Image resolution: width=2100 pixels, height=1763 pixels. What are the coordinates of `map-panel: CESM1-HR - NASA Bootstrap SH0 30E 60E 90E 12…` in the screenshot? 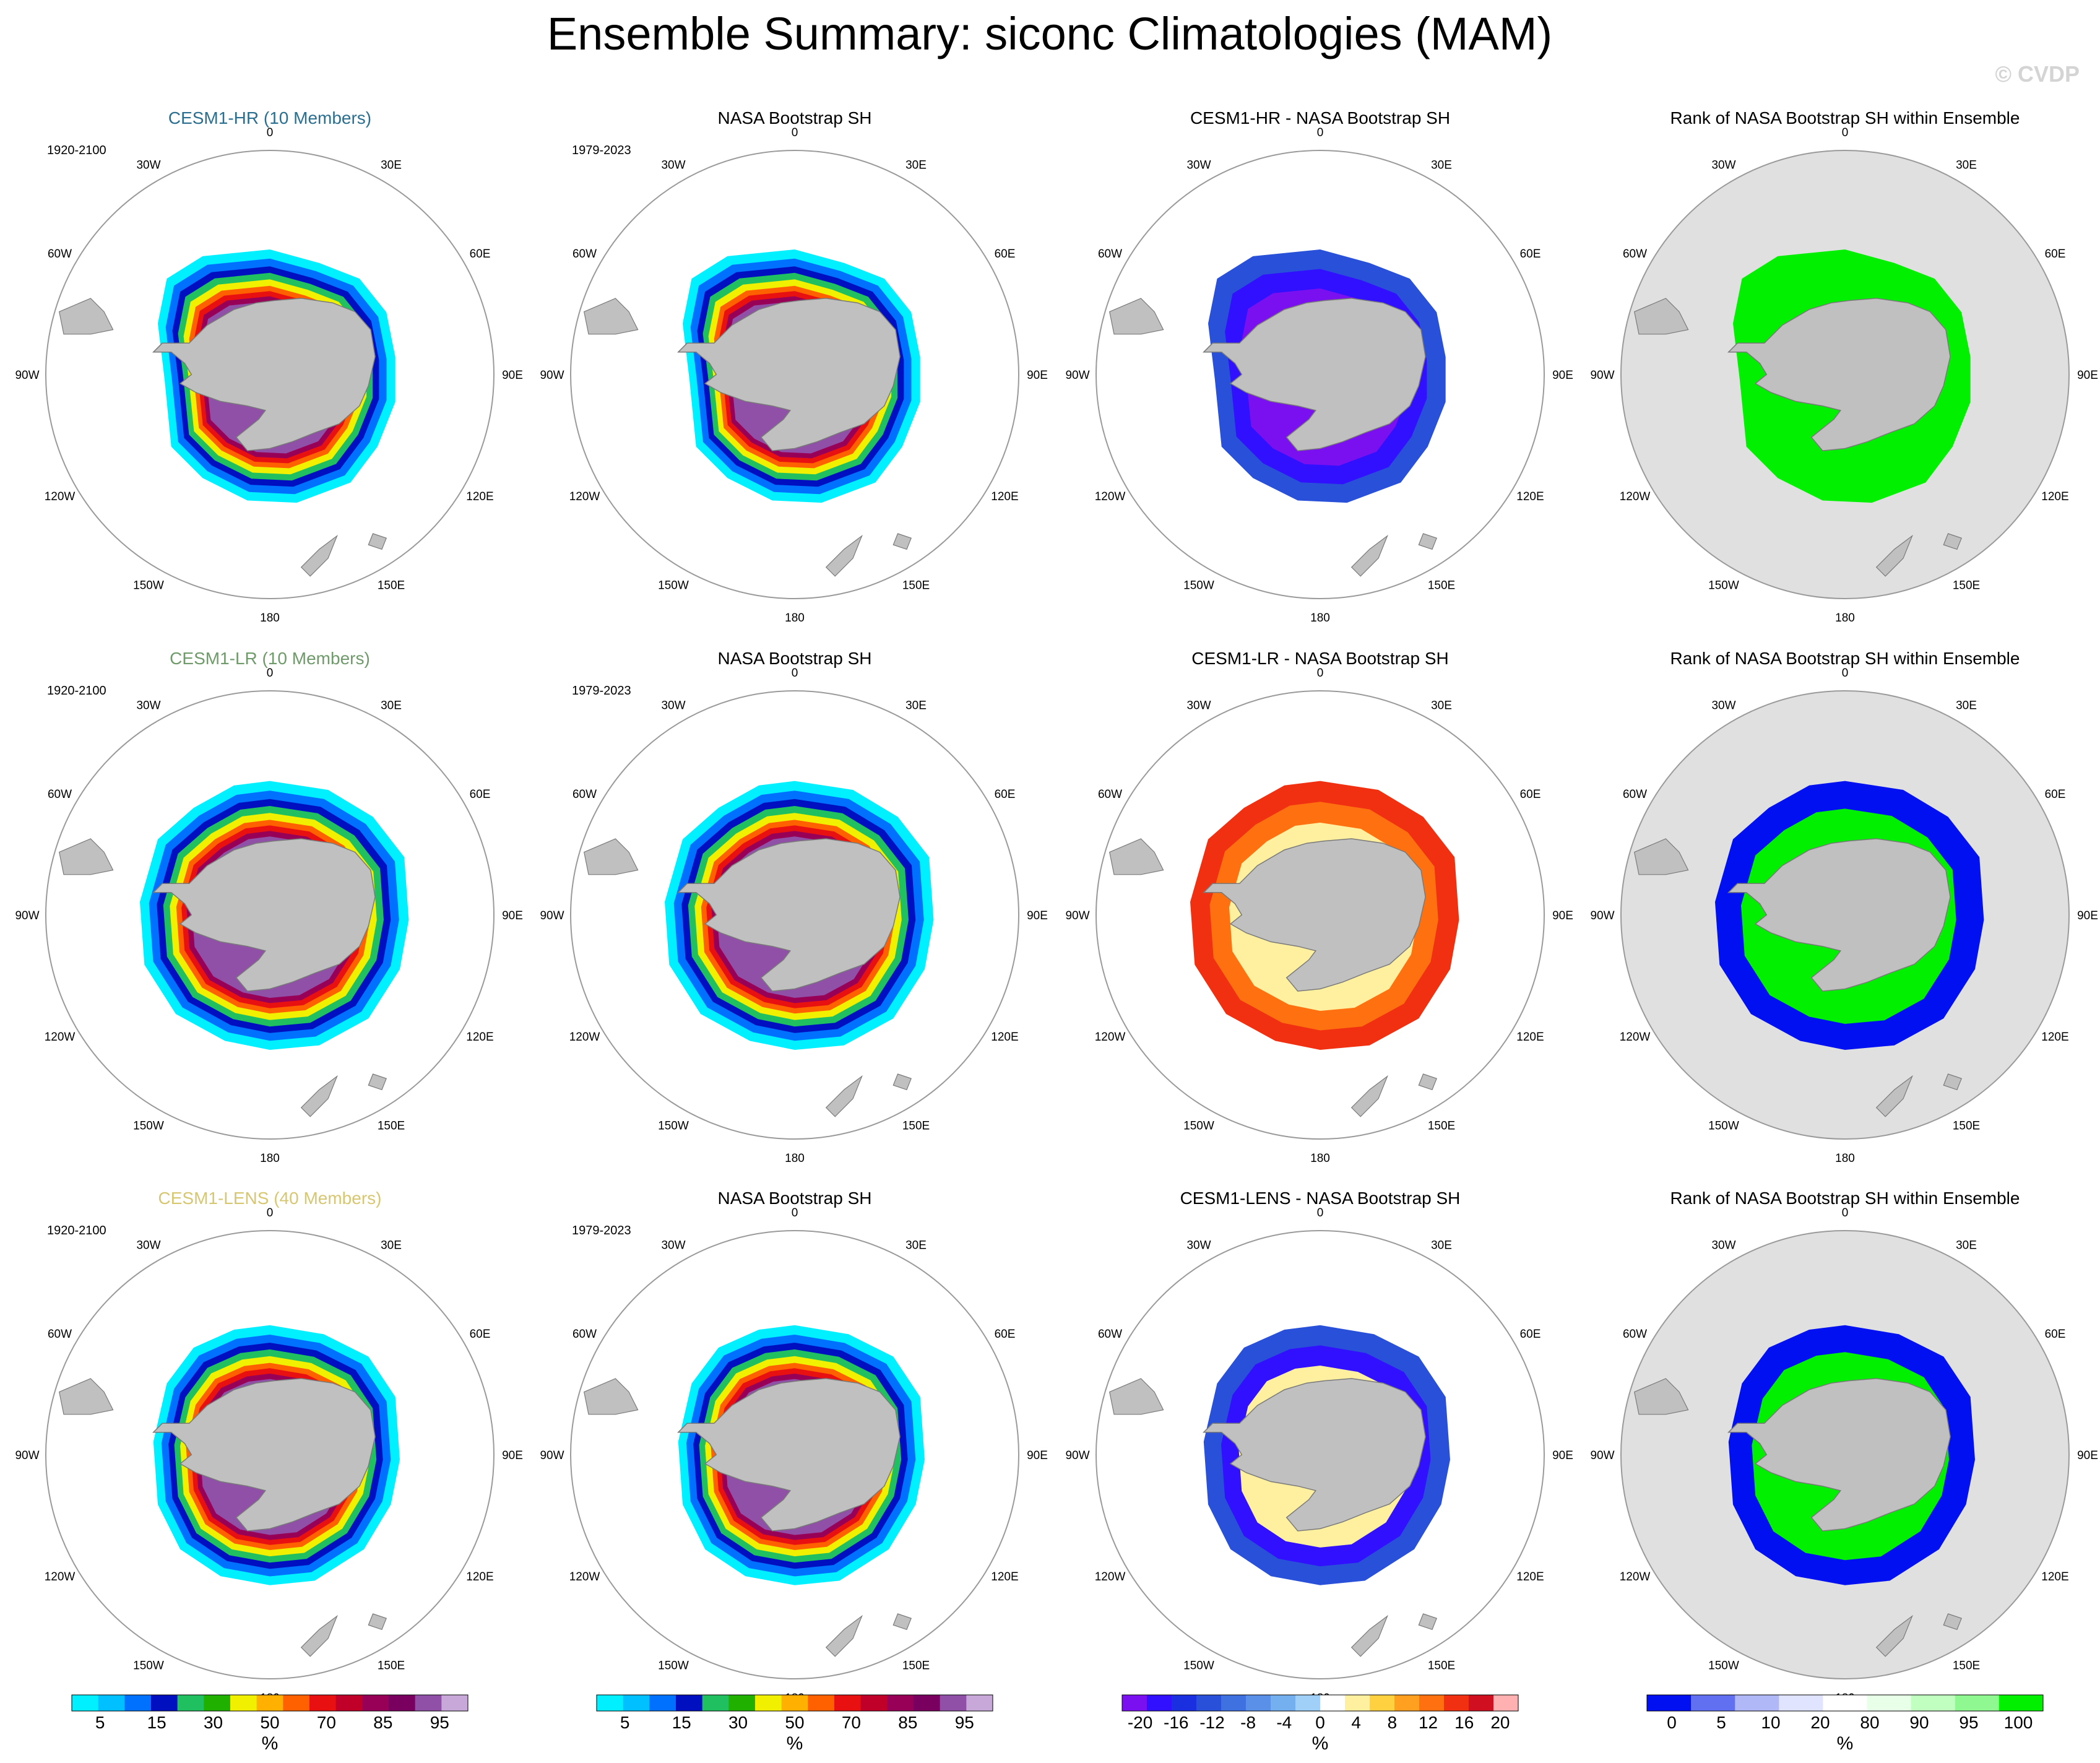 It's located at (1319, 366).